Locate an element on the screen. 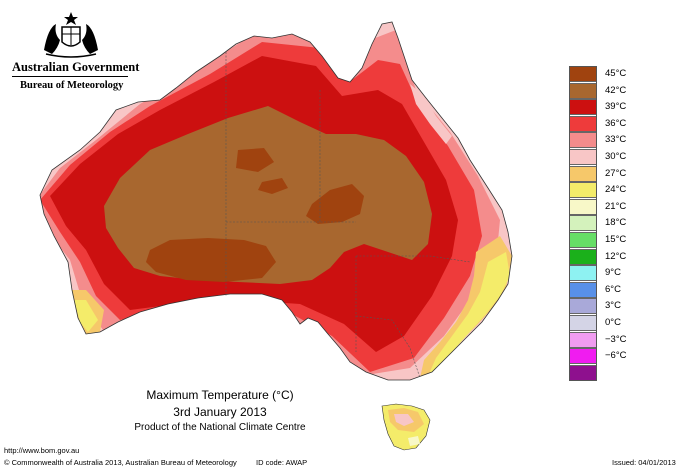 The width and height of the screenshot is (680, 467). legend-label: −3°C is located at coordinates (616, 339).